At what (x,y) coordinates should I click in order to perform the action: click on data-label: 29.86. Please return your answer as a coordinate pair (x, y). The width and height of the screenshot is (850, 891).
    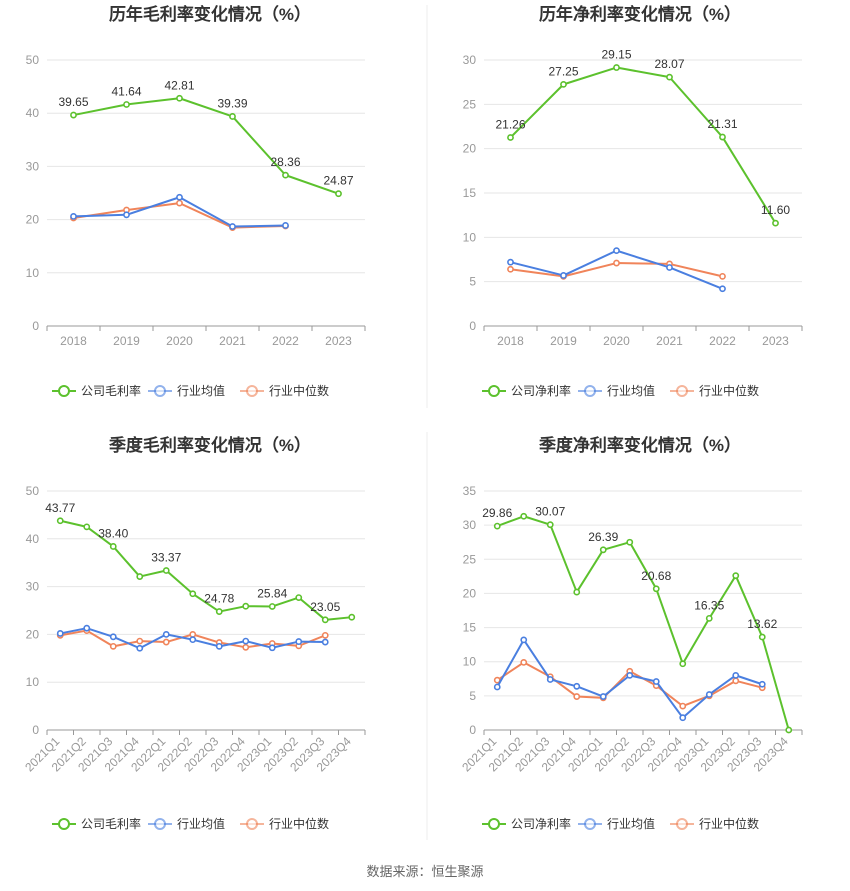
    Looking at the image, I should click on (497, 513).